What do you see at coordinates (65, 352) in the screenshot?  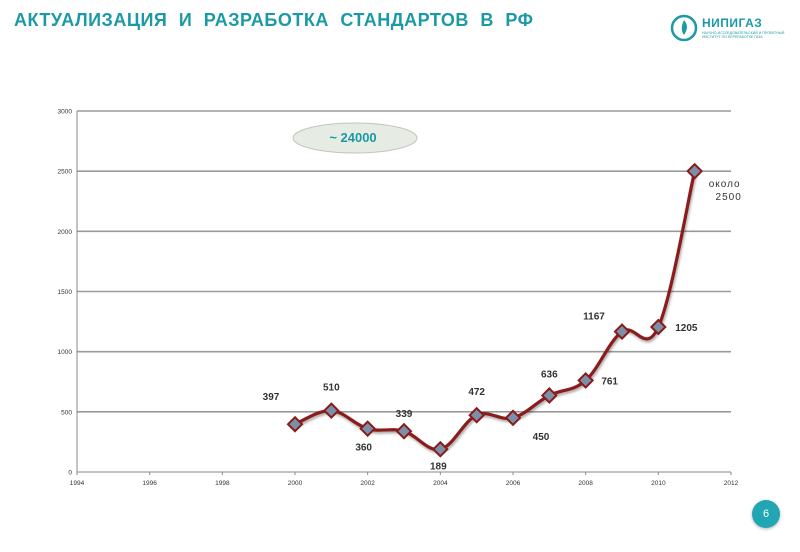 I see `y-tick-label: 1000` at bounding box center [65, 352].